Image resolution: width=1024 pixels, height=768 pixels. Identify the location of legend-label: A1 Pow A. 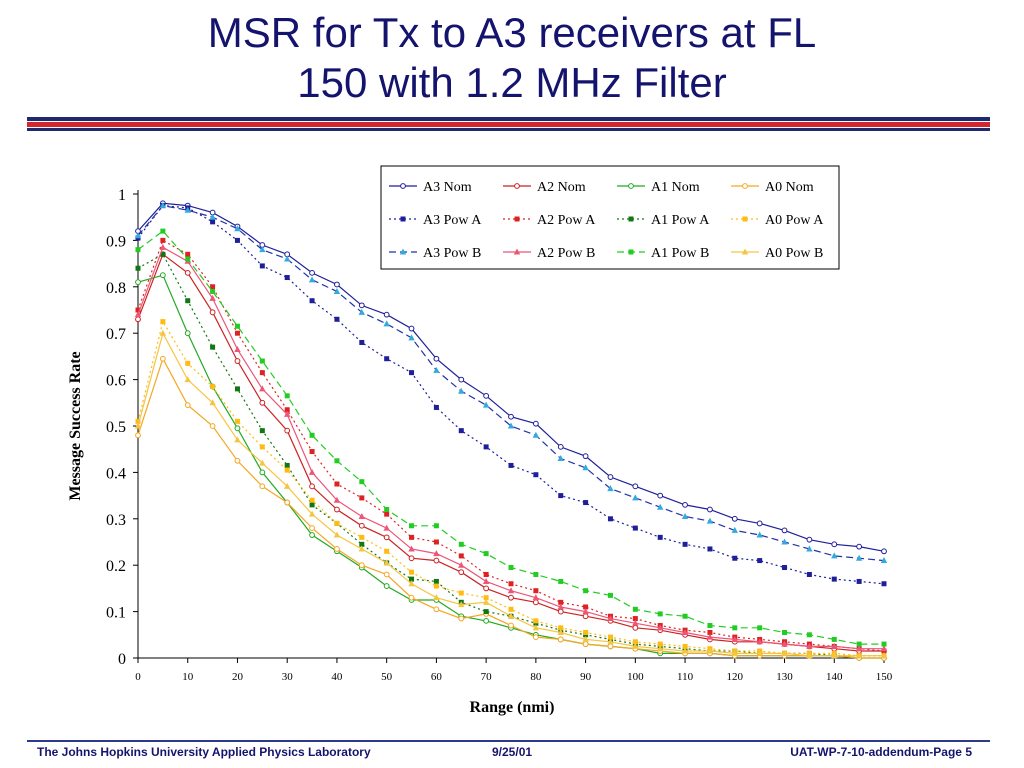
(680, 220).